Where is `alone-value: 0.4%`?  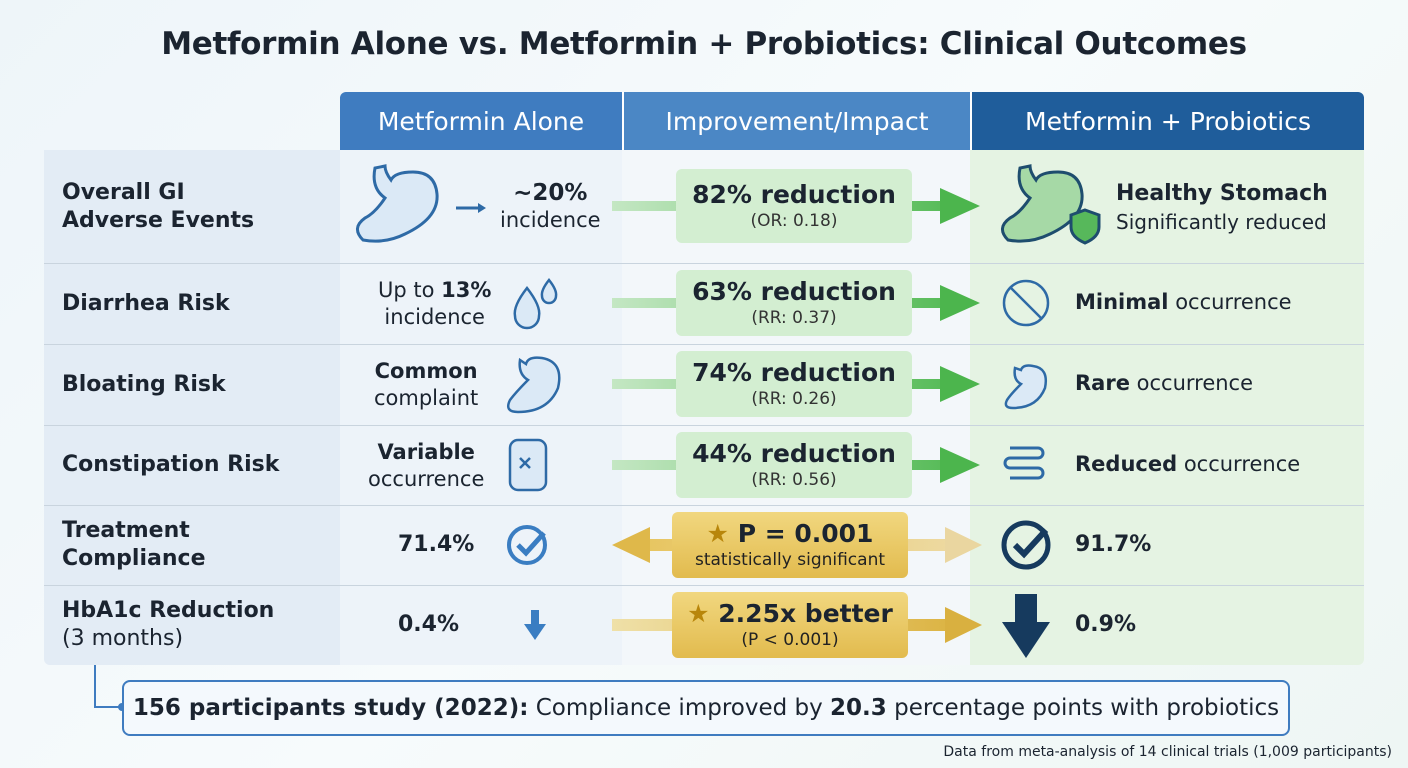 alone-value: 0.4% is located at coordinates (429, 624).